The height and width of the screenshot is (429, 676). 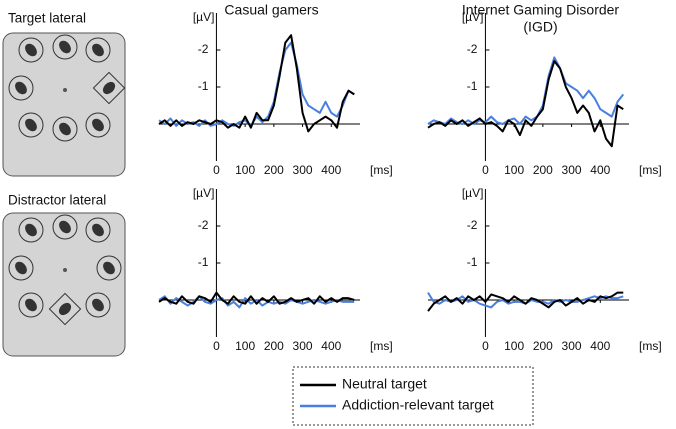 I want to click on row-label: Distractor lateral, so click(x=57, y=200).